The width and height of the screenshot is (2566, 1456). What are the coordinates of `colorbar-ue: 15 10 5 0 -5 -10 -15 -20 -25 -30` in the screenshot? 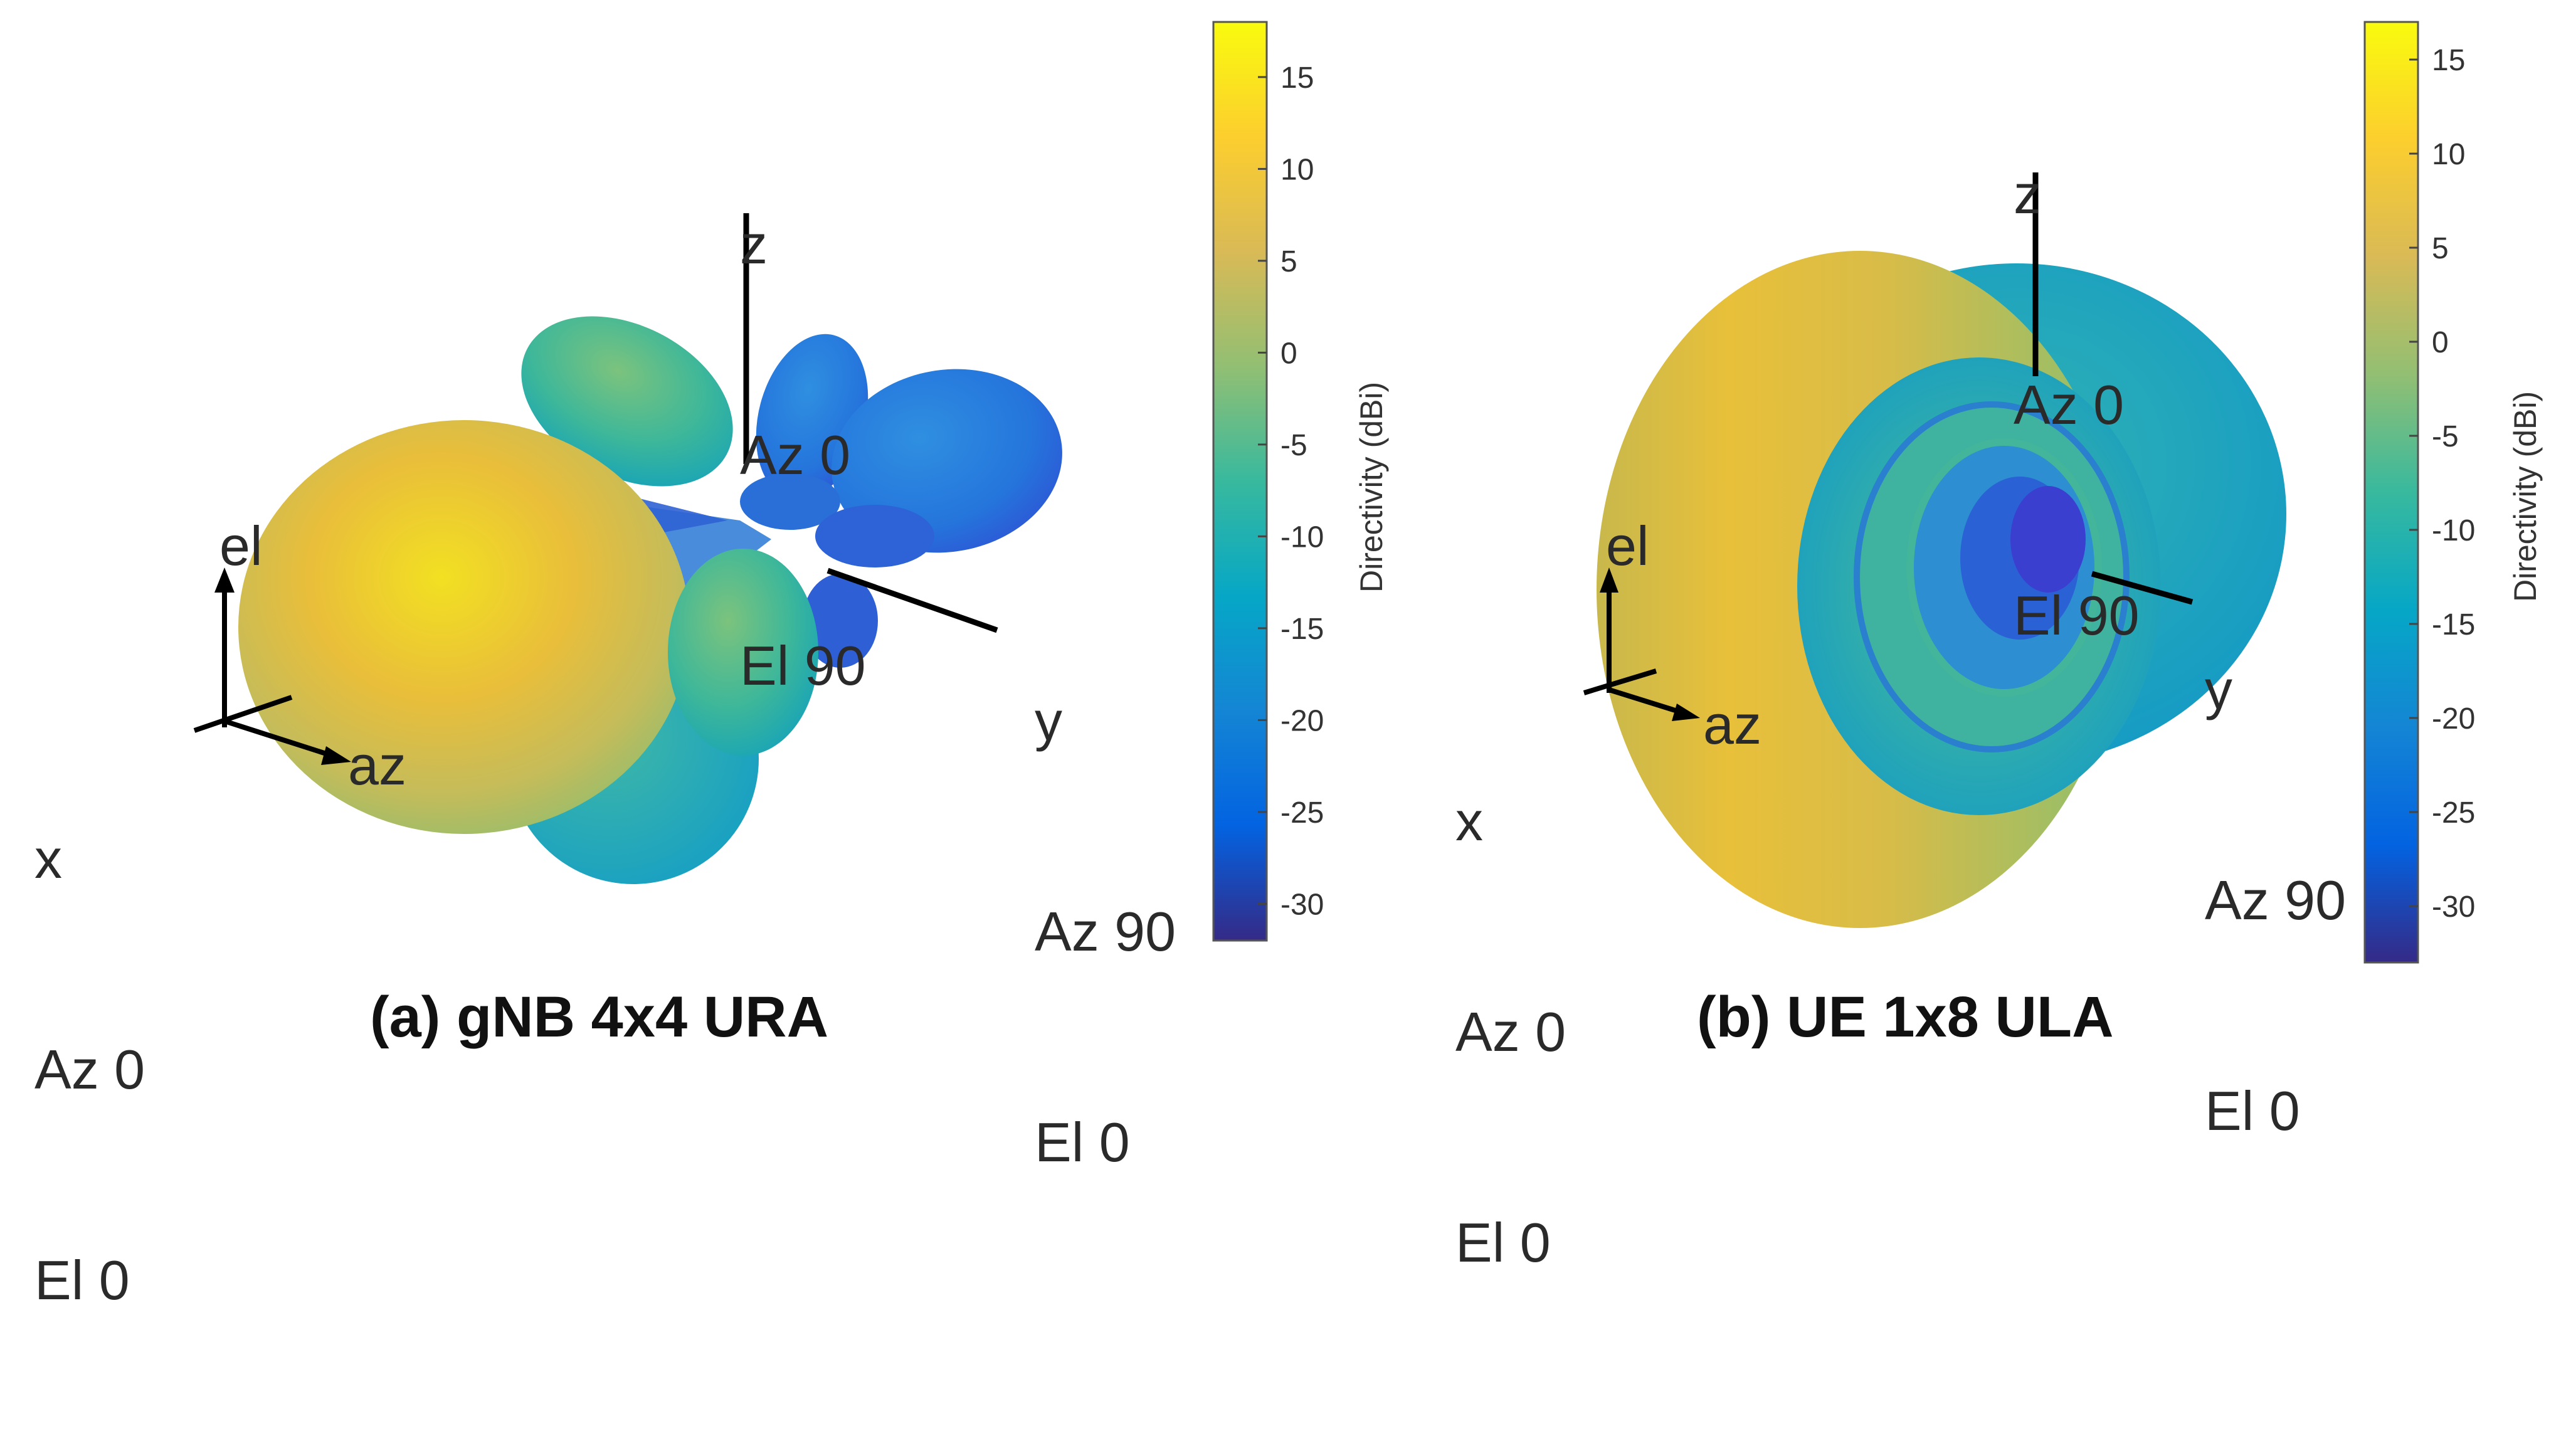 It's located at (2419, 493).